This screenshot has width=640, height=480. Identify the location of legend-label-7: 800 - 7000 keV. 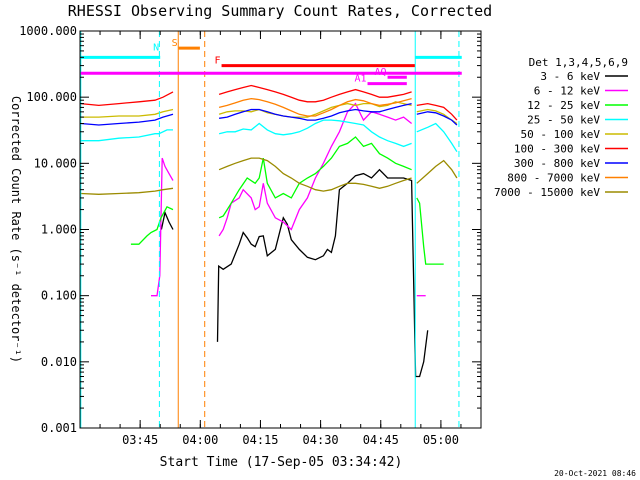
(553, 178).